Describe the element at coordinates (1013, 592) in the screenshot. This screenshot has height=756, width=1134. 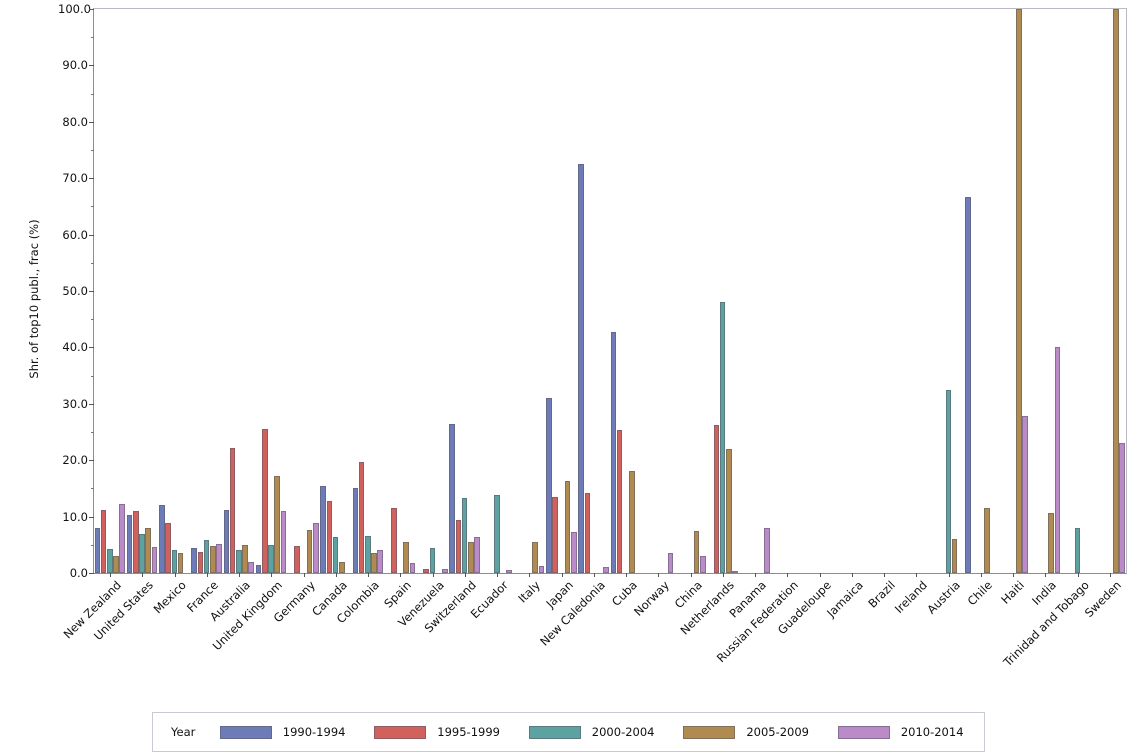
I see `x-tick-label: Haiti` at that location.